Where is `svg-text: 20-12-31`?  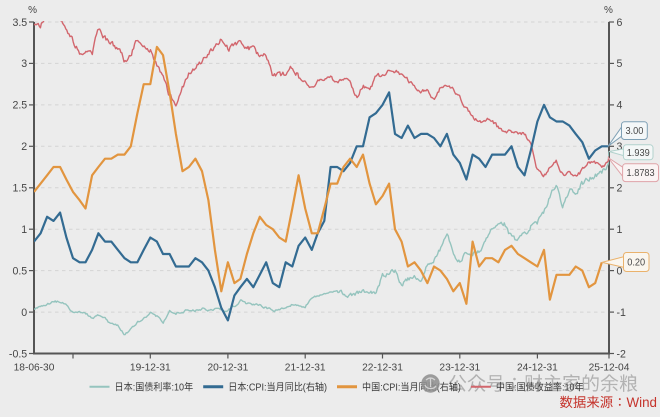 svg-text: 20-12-31 is located at coordinates (228, 368).